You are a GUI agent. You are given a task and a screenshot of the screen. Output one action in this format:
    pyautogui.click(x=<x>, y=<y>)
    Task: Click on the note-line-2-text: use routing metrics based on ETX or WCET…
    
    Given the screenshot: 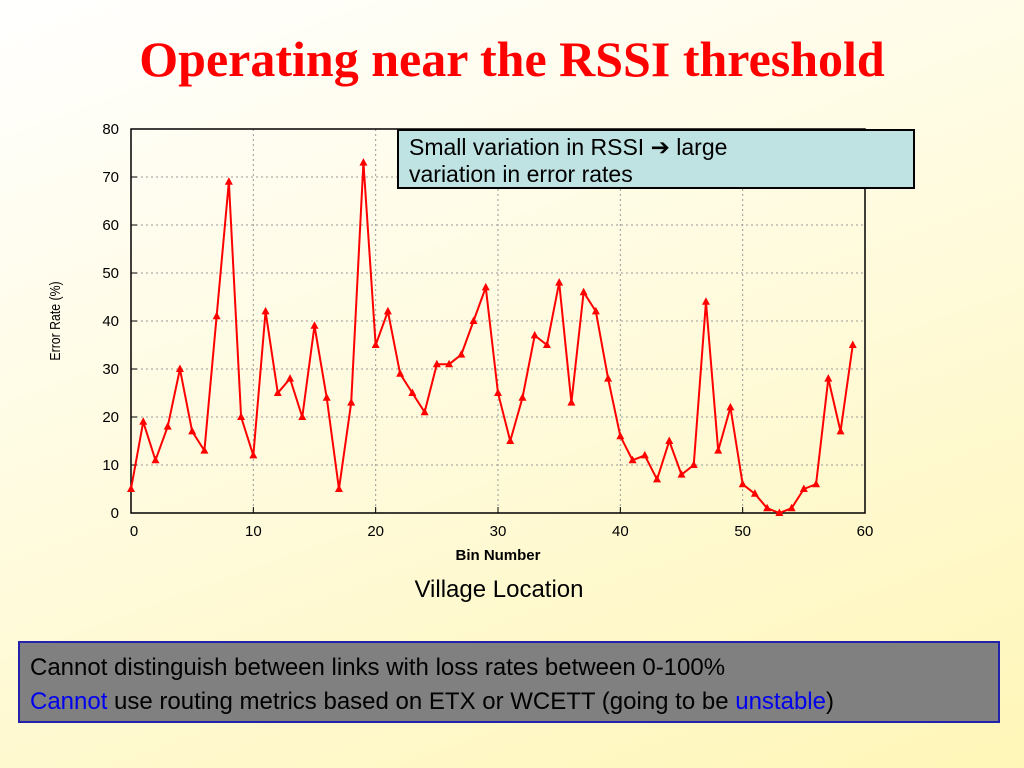 What is the action you would take?
    pyautogui.click(x=421, y=701)
    